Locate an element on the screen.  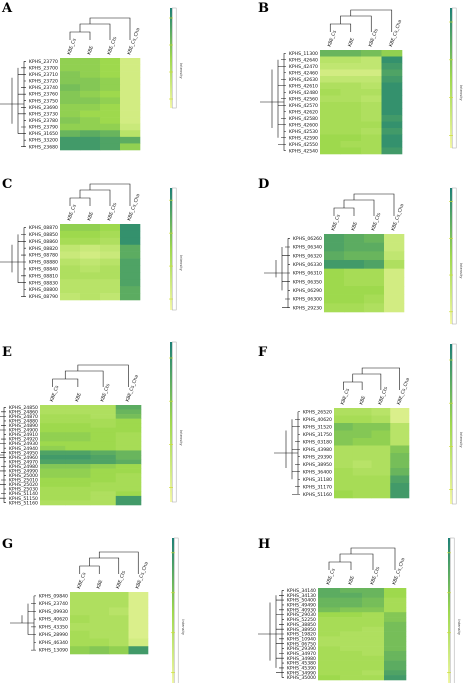
row-label: KPHS_51140 is located at coordinates (23, 494).